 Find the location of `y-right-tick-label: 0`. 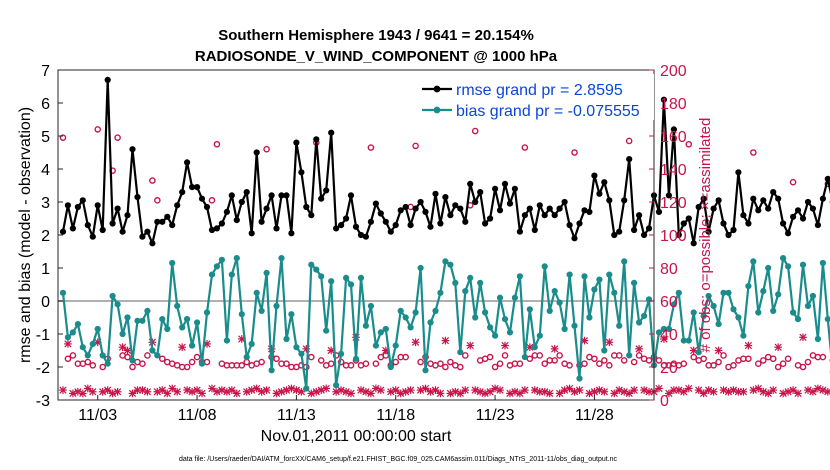

y-right-tick-label: 0 is located at coordinates (664, 401).